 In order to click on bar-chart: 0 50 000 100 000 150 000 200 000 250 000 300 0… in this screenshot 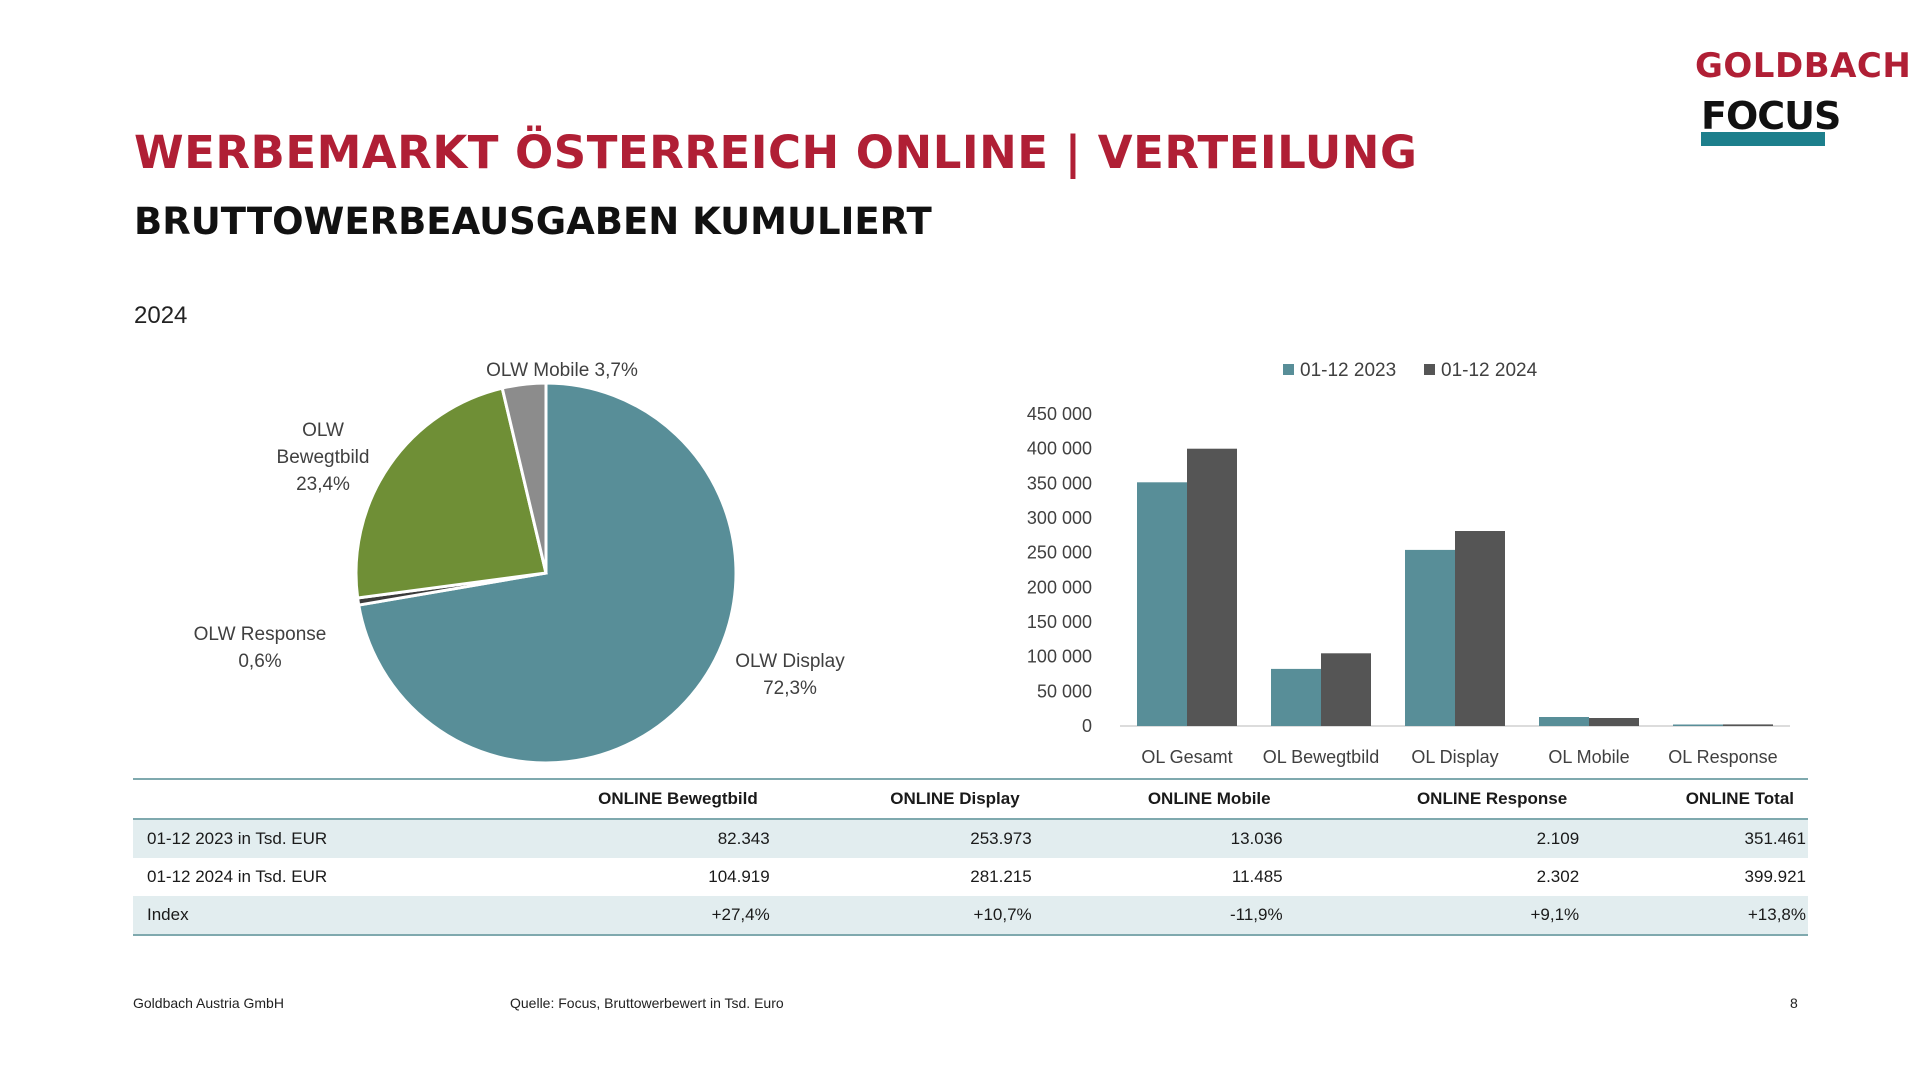, I will do `click(1408, 563)`.